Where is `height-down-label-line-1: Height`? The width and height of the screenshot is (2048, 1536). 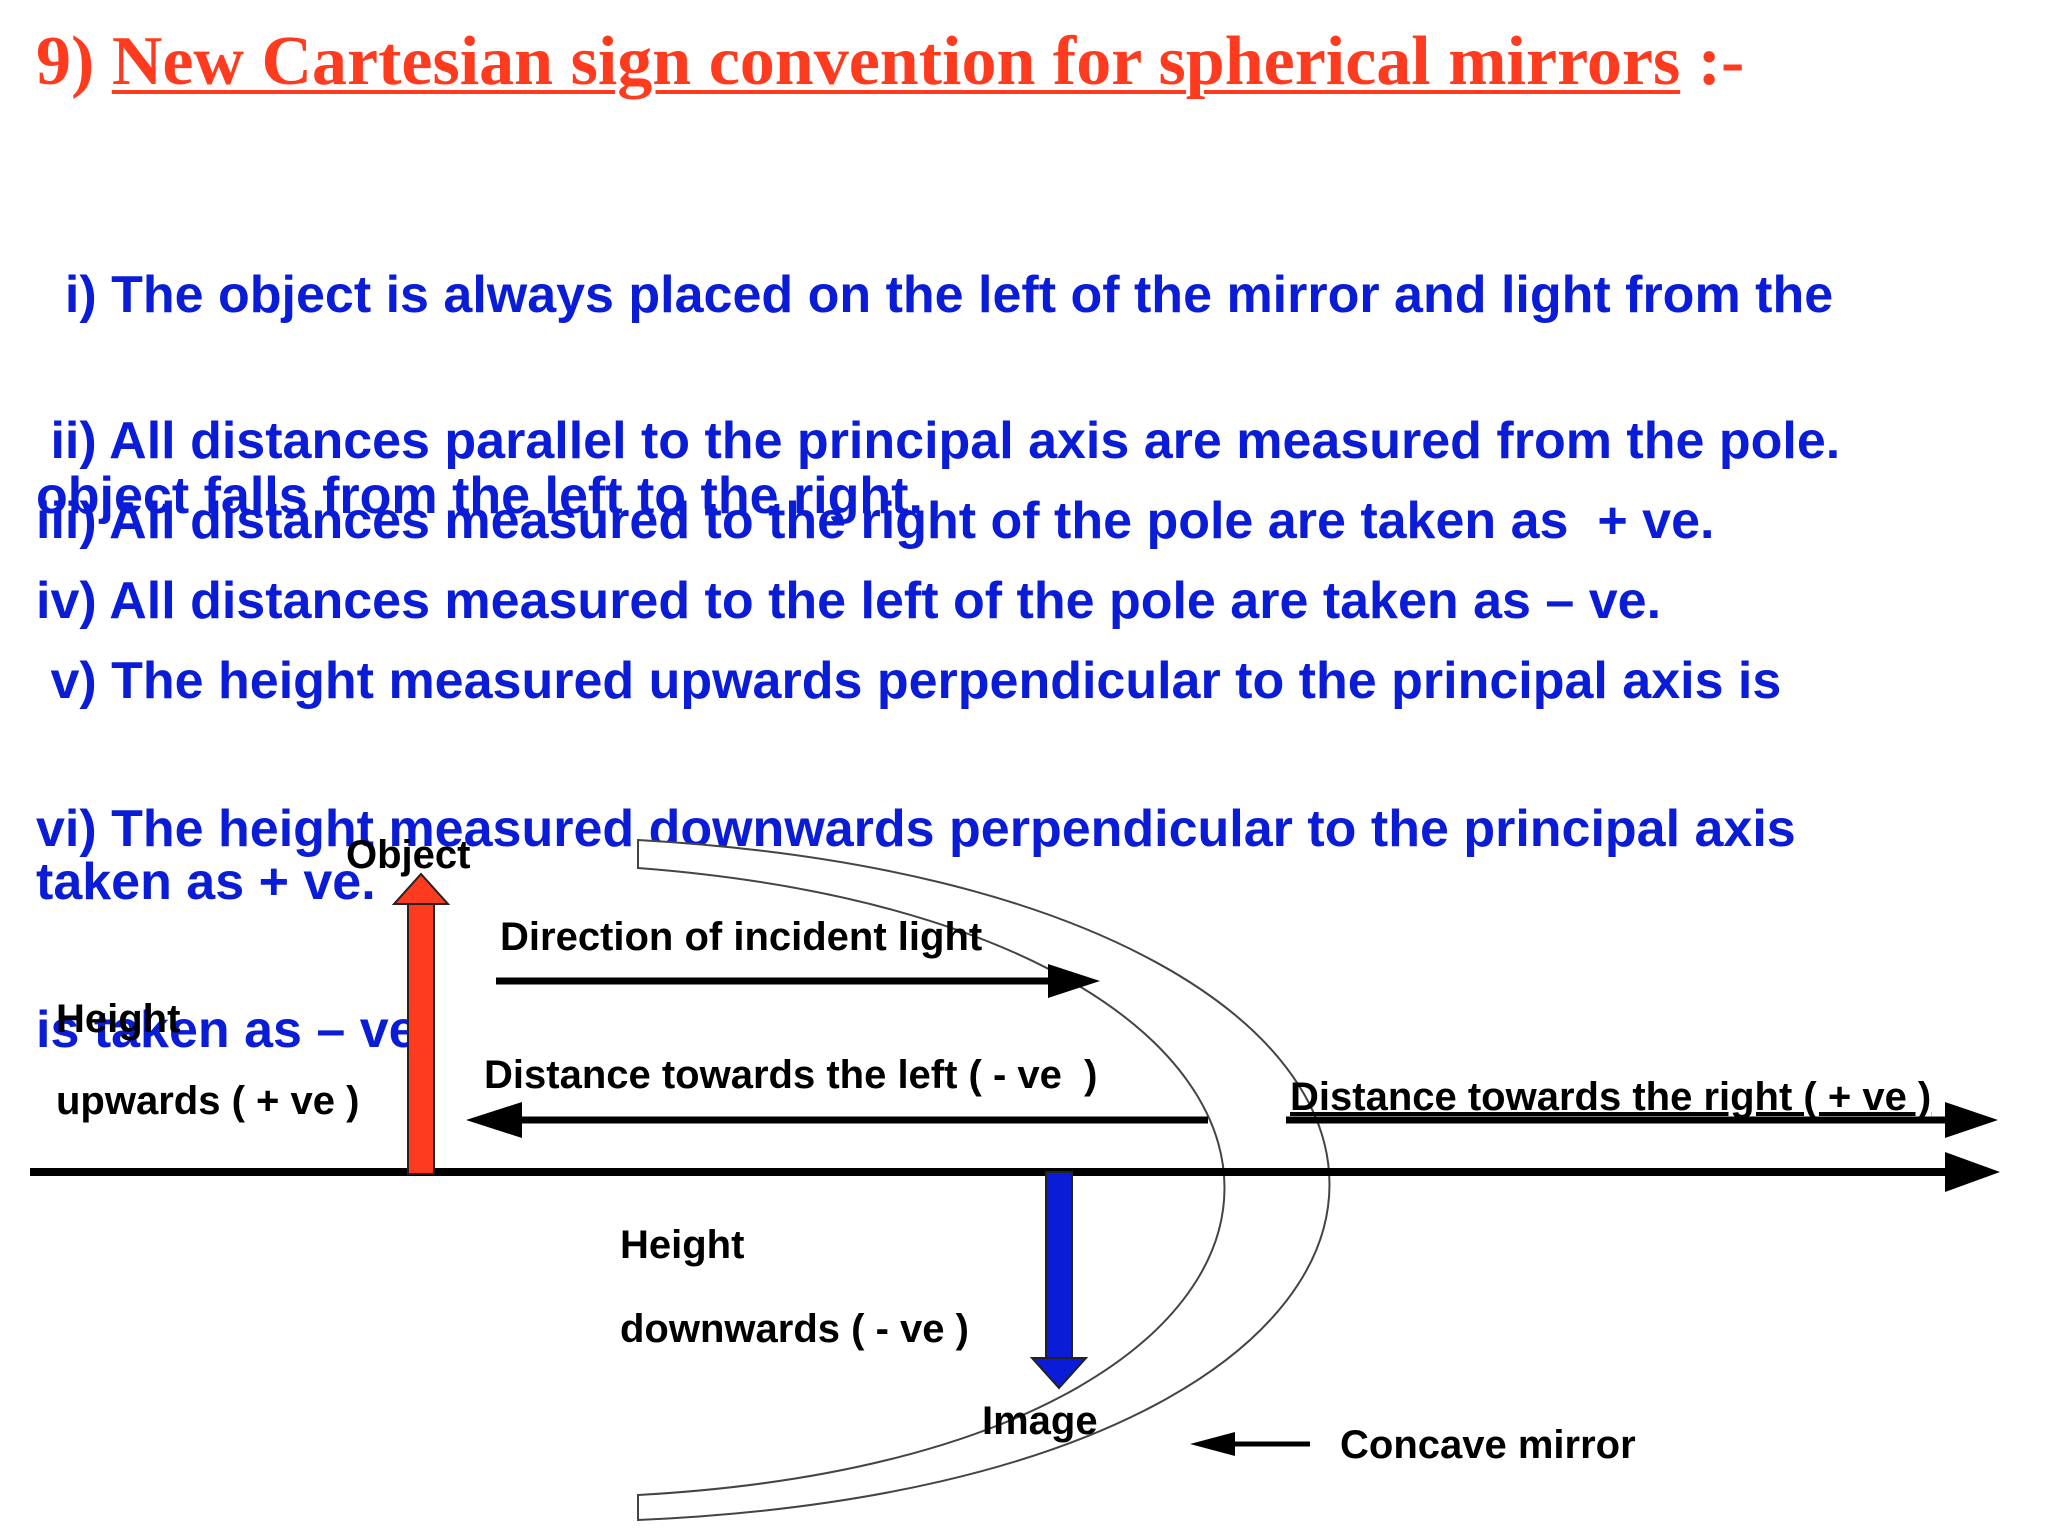 height-down-label-line-1: Height is located at coordinates (682, 1245).